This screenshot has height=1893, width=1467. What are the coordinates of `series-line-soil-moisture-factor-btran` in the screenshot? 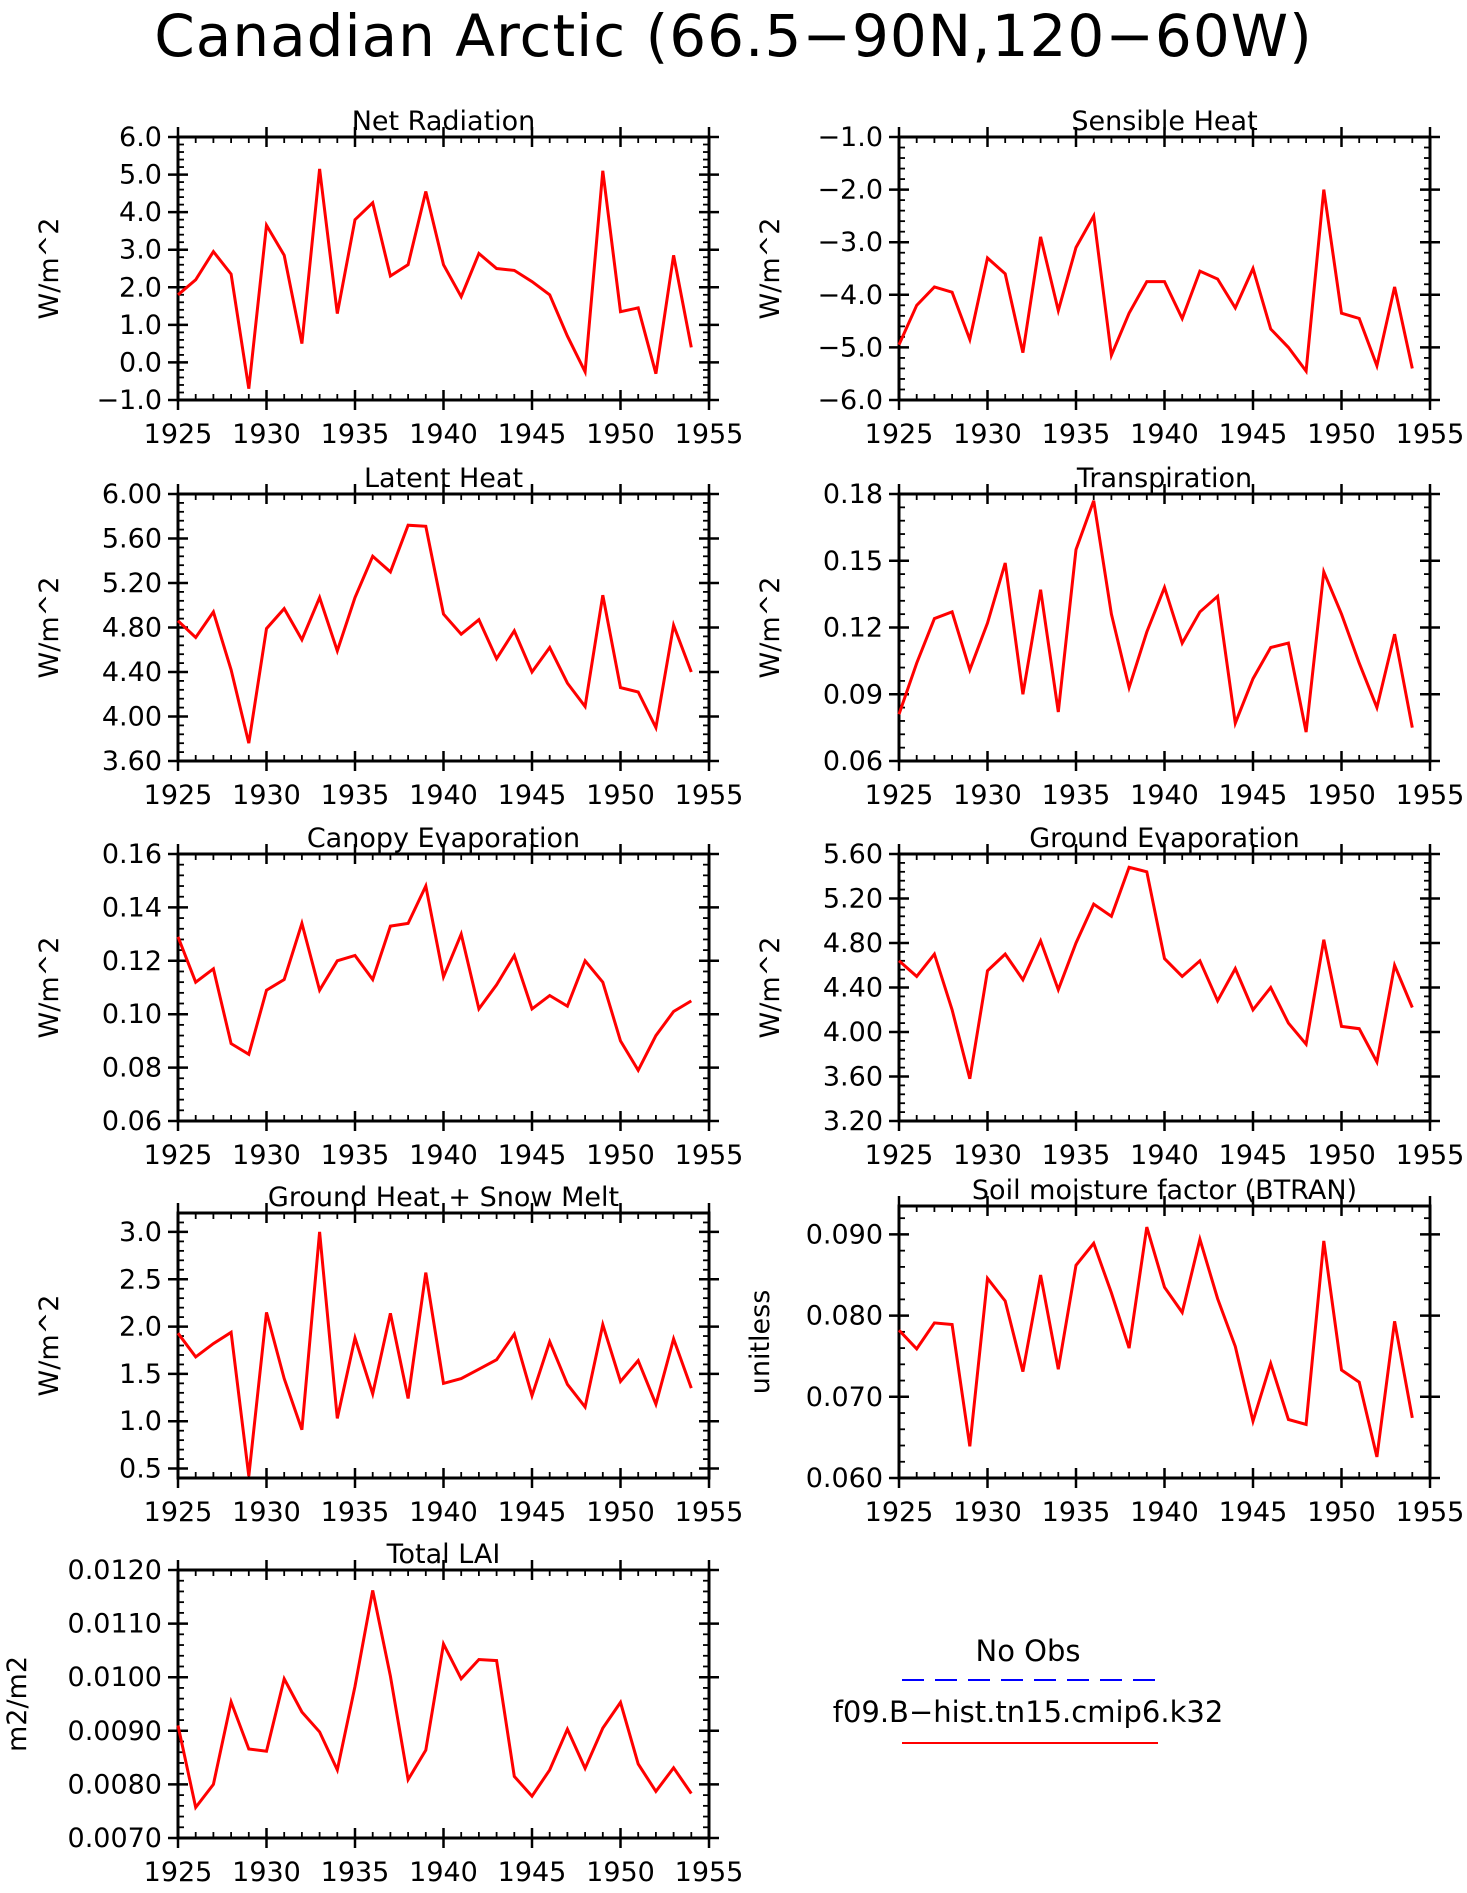 It's located at (1155, 1342).